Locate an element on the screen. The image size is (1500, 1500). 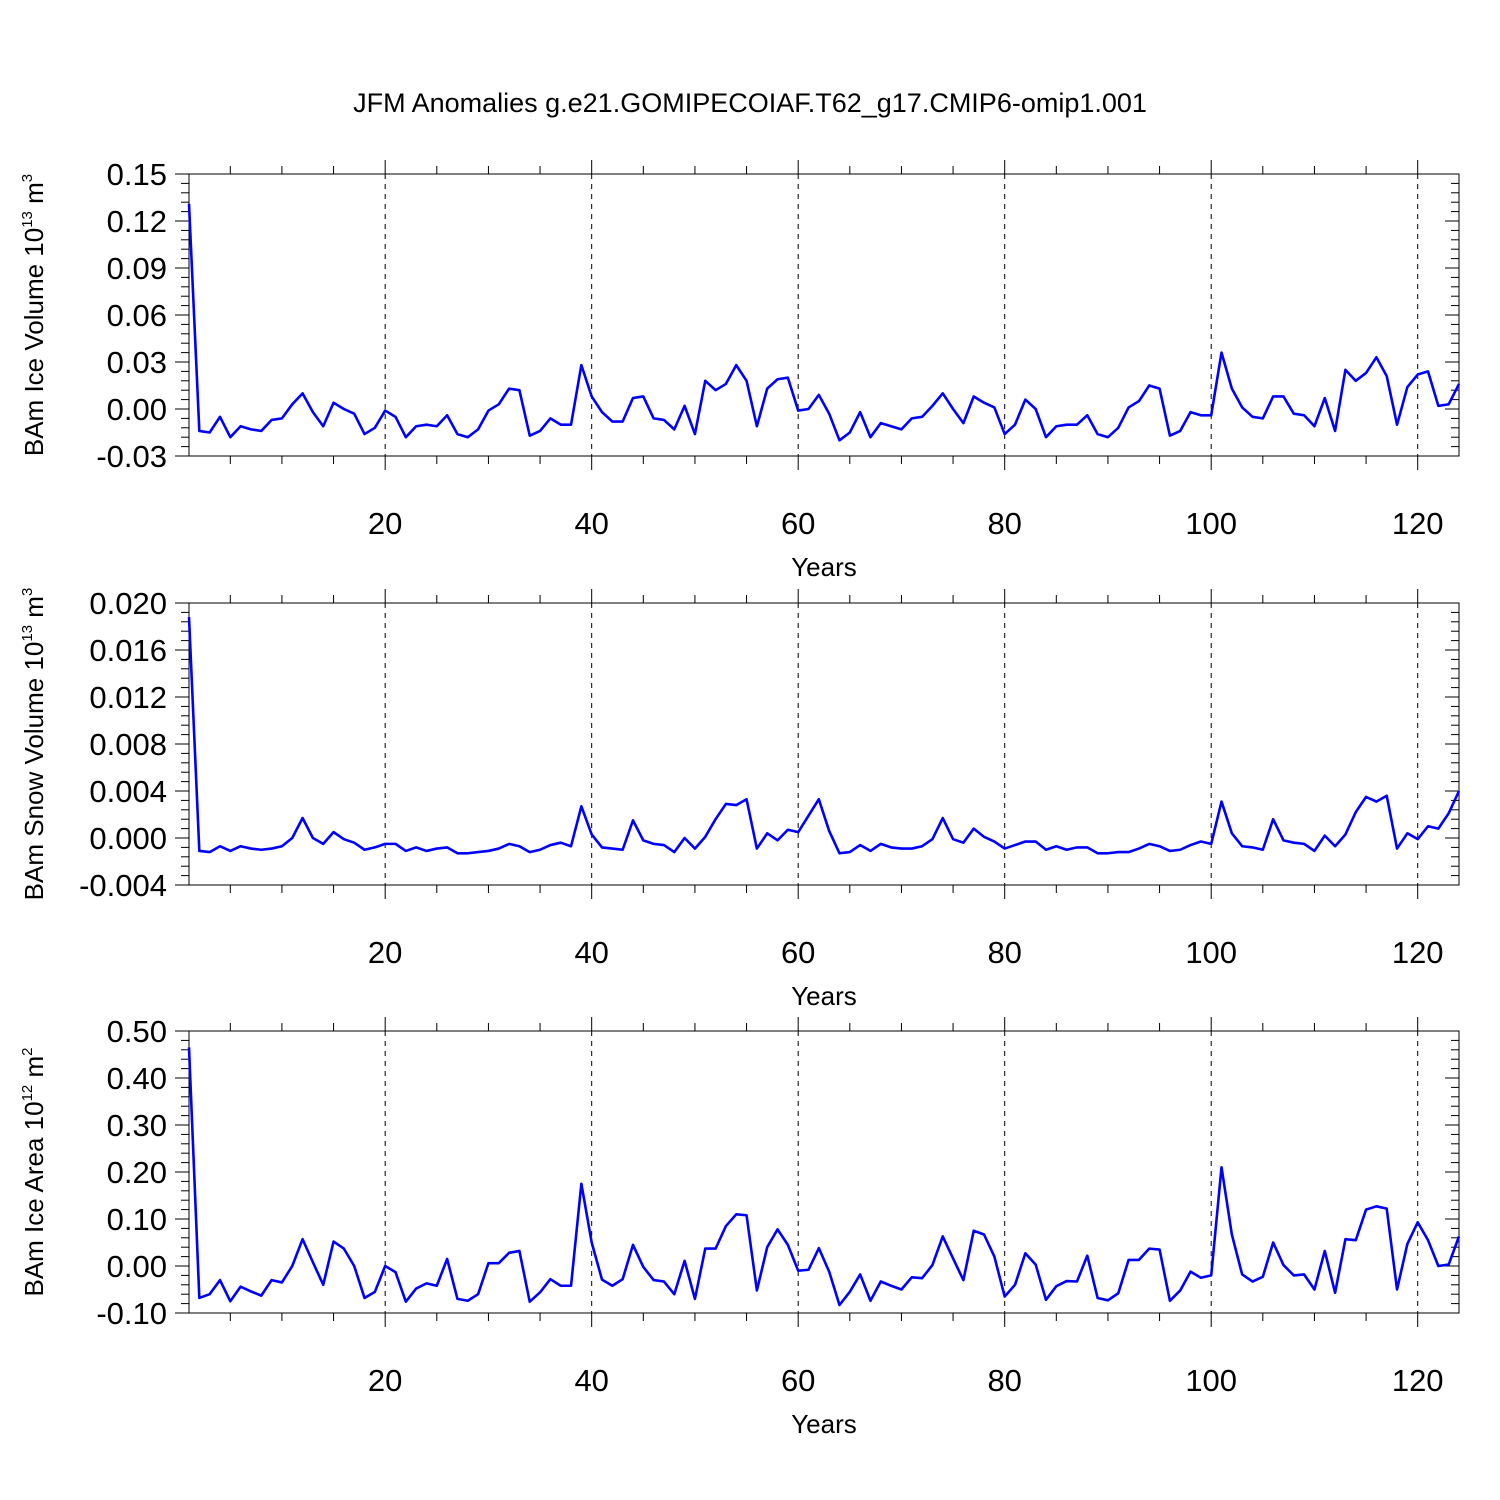
snow-volume-ytick-label: 0.008 is located at coordinates (128, 744).